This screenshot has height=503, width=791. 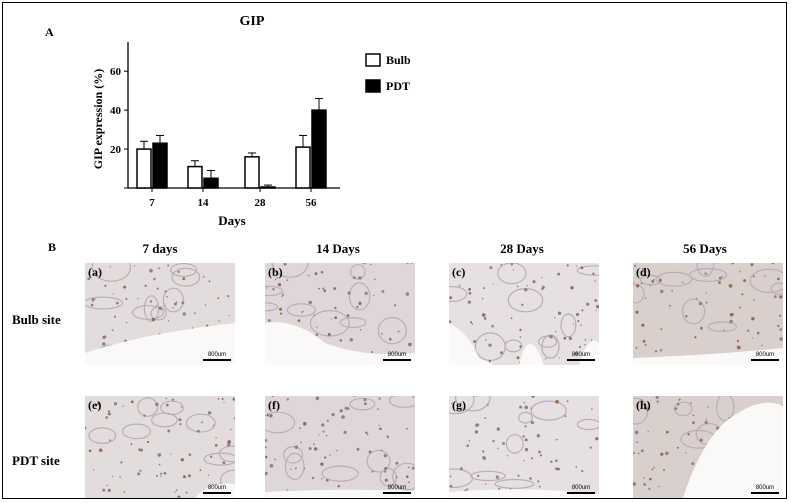 What do you see at coordinates (252, 21) in the screenshot?
I see `chart-title: GIP` at bounding box center [252, 21].